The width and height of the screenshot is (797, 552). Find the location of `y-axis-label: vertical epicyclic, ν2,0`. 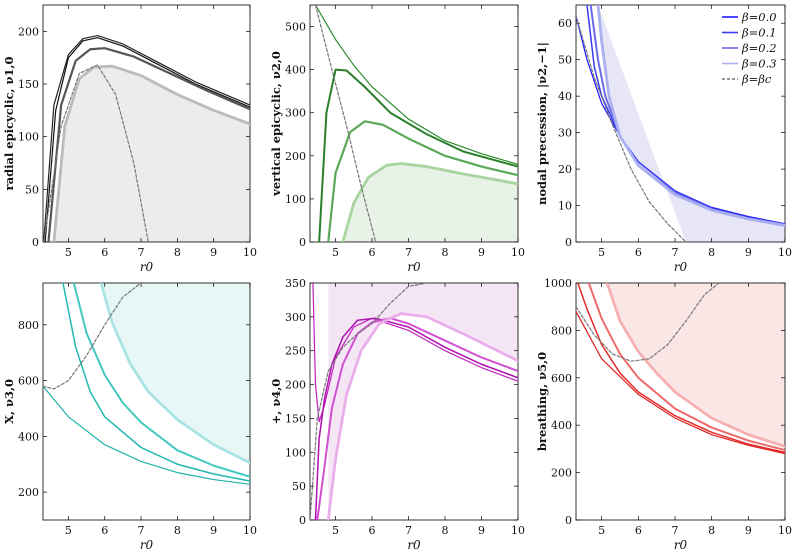

y-axis-label: vertical epicyclic, ν2,0 is located at coordinates (276, 124).